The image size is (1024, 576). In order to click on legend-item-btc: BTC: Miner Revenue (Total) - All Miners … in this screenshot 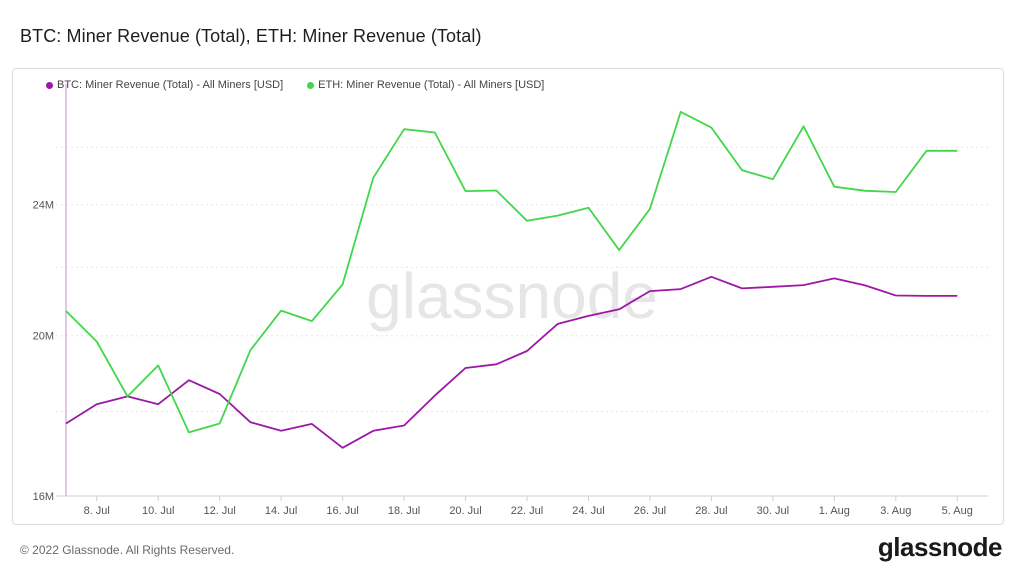, I will do `click(164, 85)`.